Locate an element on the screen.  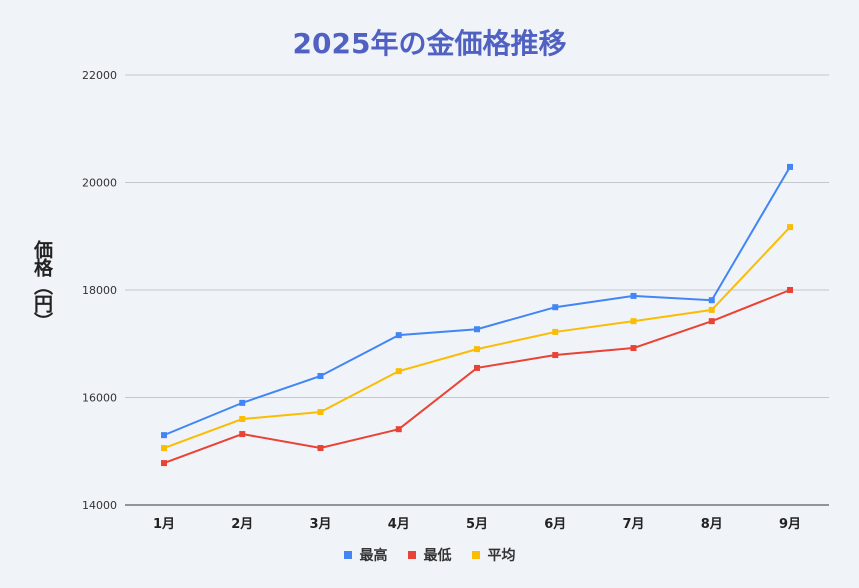
legend-item-min: 最低 is located at coordinates (429, 555).